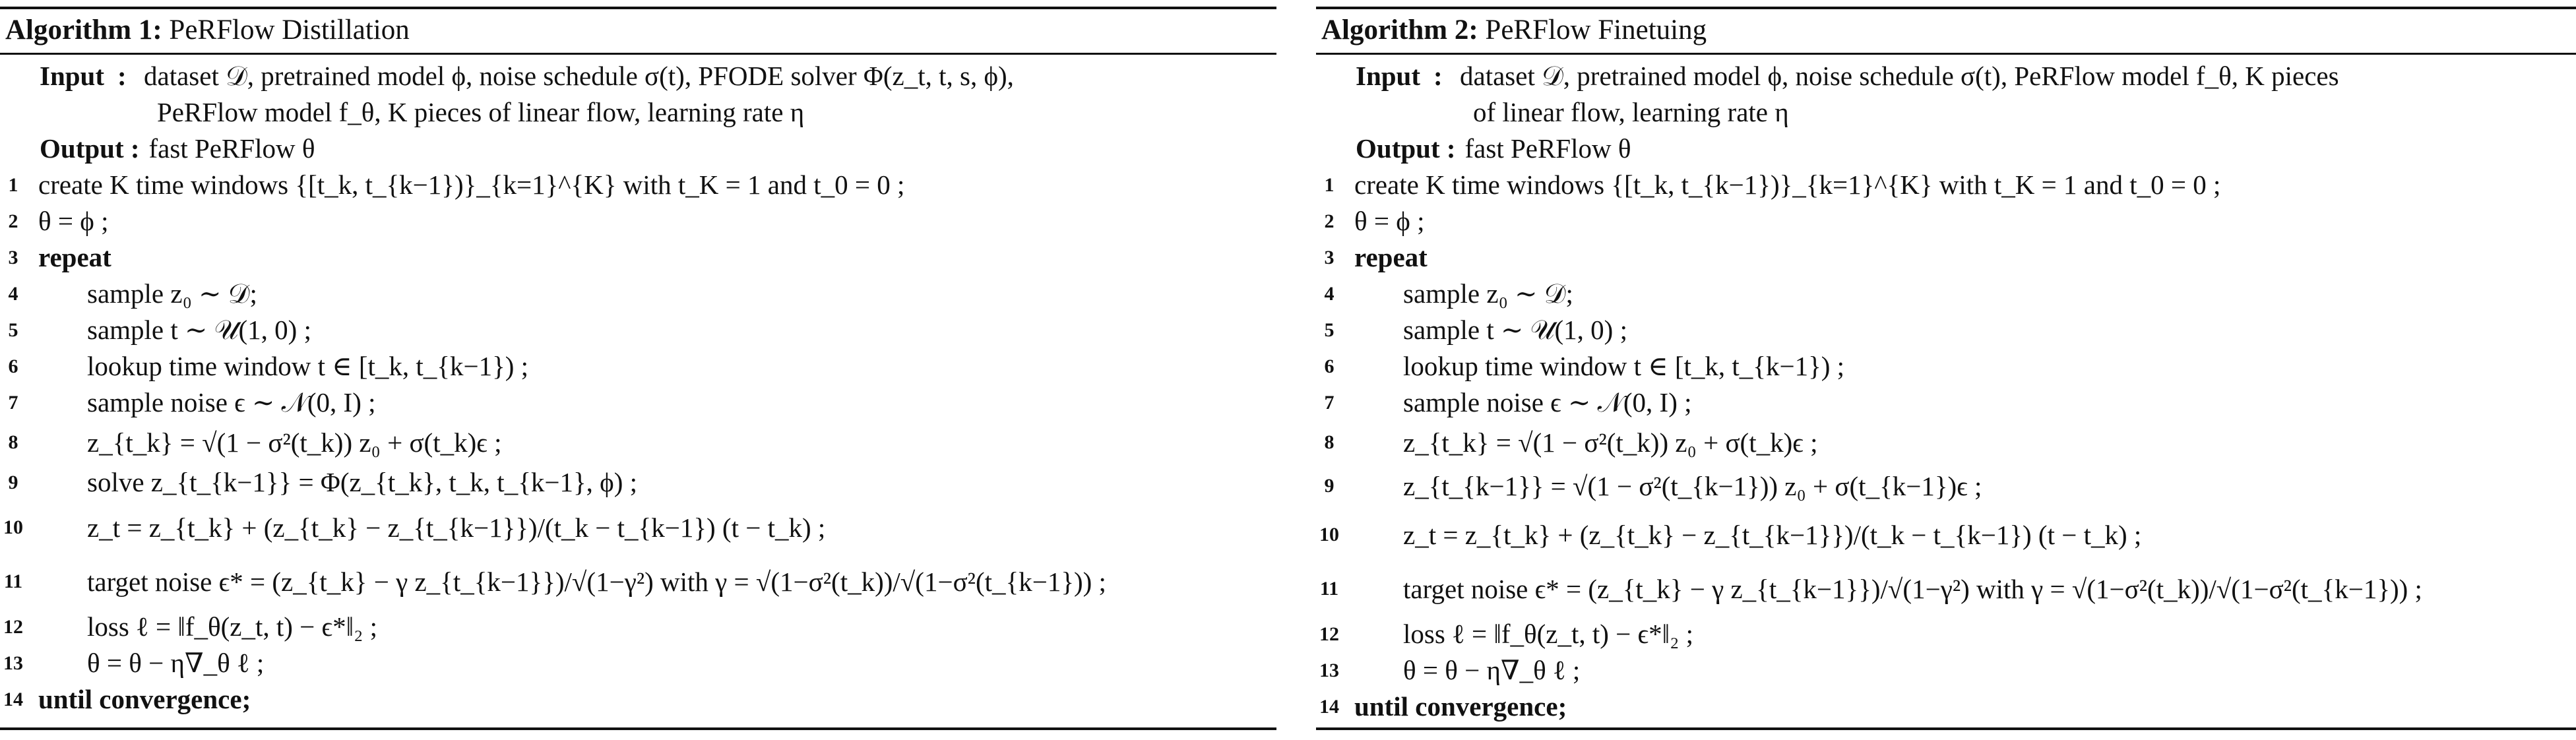 The image size is (2576, 740). What do you see at coordinates (289, 30) in the screenshot?
I see `algorithm-1-title: PeRFlow Distillation` at bounding box center [289, 30].